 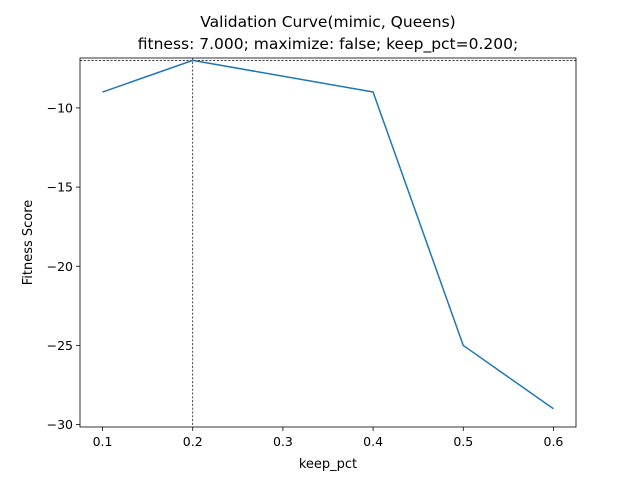 I want to click on x-tick-label: 0.4, so click(x=373, y=441).